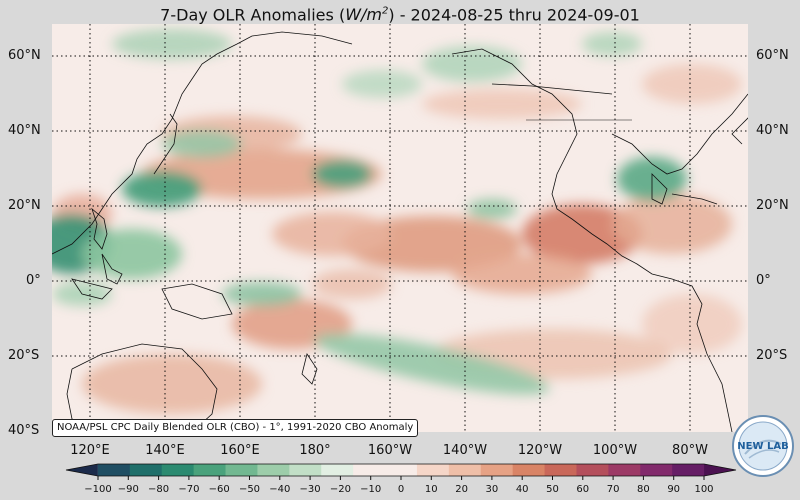  What do you see at coordinates (772, 205) in the screenshot?
I see `lat-label-right: 20°N` at bounding box center [772, 205].